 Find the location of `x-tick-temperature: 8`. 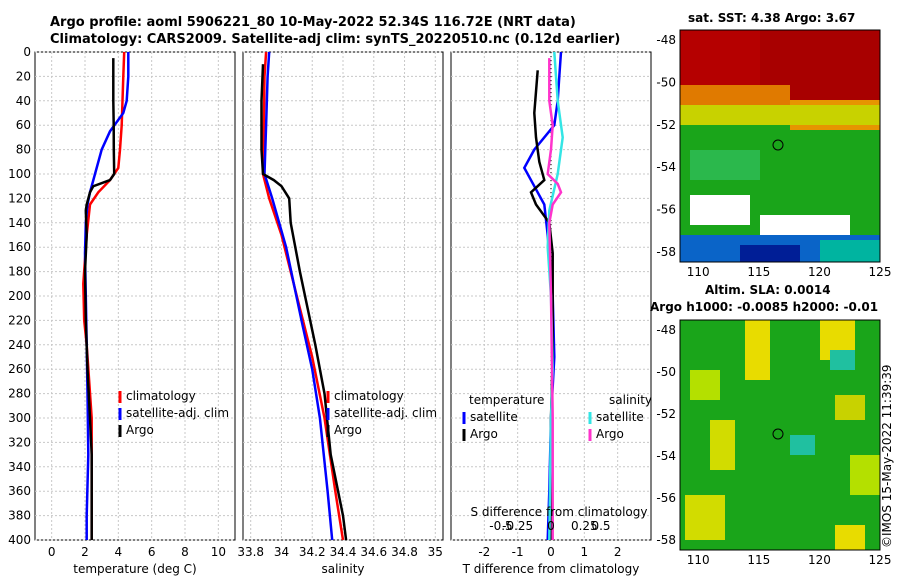

x-tick-temperature: 8 is located at coordinates (185, 552).